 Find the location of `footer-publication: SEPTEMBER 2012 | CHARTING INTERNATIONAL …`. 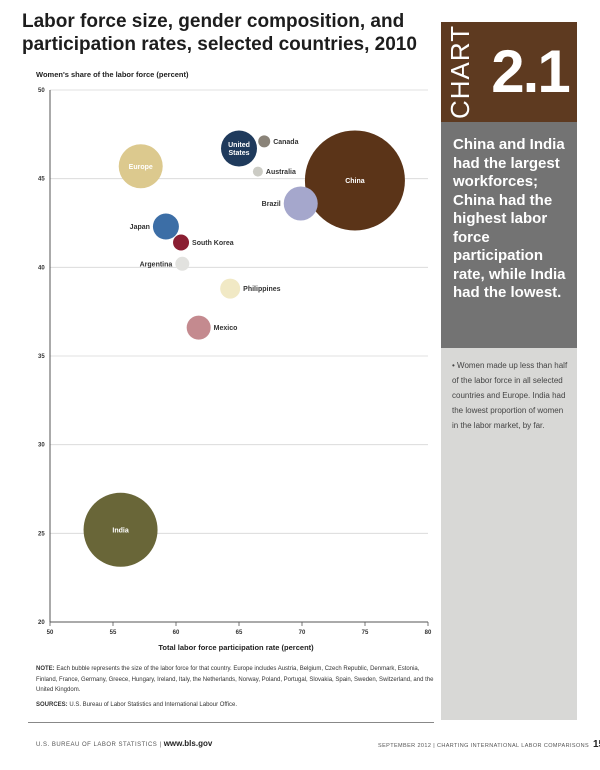

footer-publication: SEPTEMBER 2012 | CHARTING INTERNATIONAL … is located at coordinates (484, 746).